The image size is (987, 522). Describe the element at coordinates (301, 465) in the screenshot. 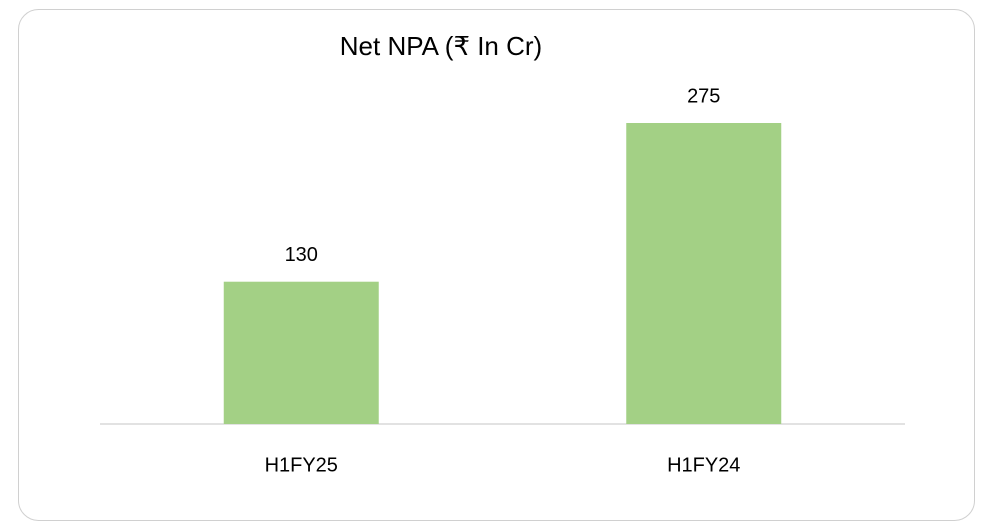

I see `x-tick-label: H1FY25` at that location.